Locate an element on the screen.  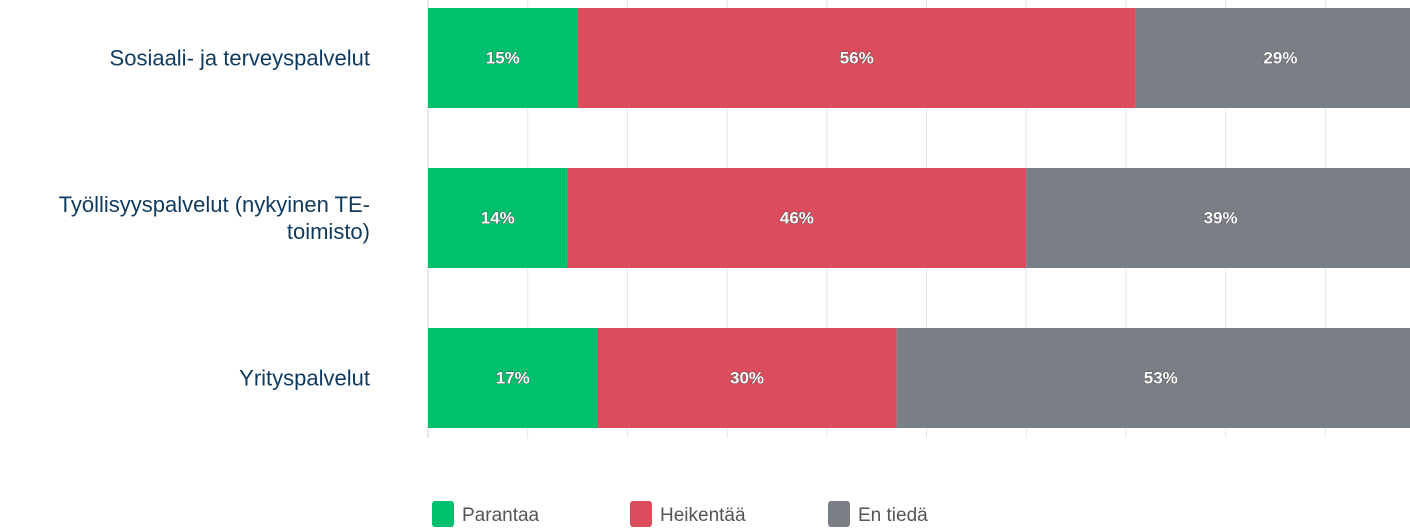
legend-label: Parantaa is located at coordinates (501, 515).